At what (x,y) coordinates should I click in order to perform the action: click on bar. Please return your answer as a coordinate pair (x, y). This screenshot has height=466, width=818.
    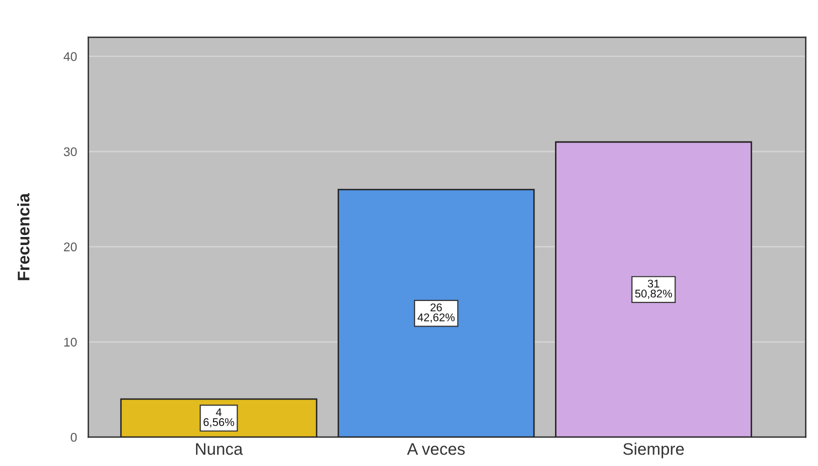
    Looking at the image, I should click on (436, 313).